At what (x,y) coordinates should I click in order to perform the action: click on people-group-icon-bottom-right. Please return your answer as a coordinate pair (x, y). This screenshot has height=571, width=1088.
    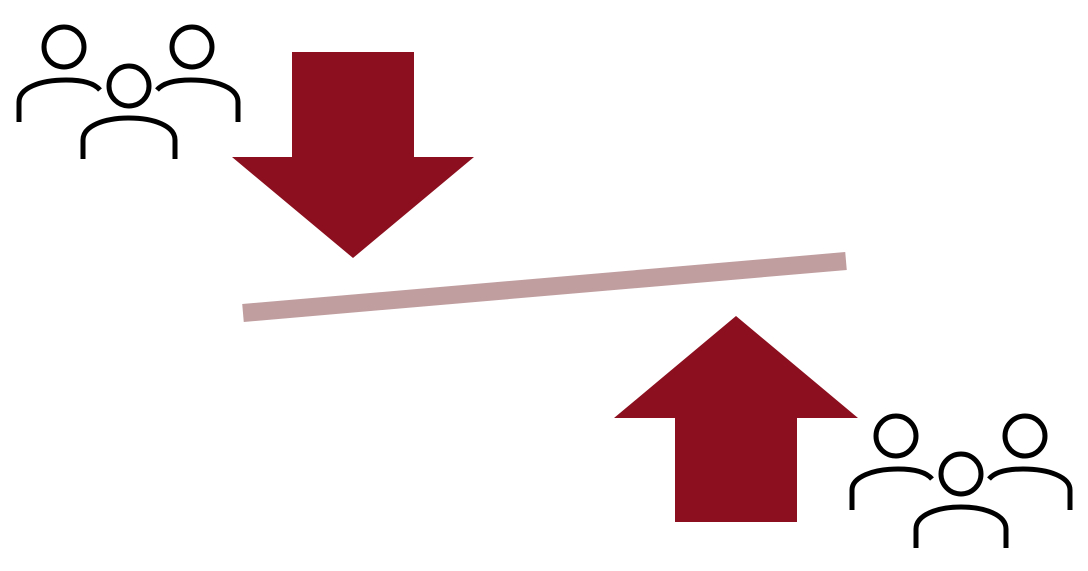
    Looking at the image, I should click on (961, 480).